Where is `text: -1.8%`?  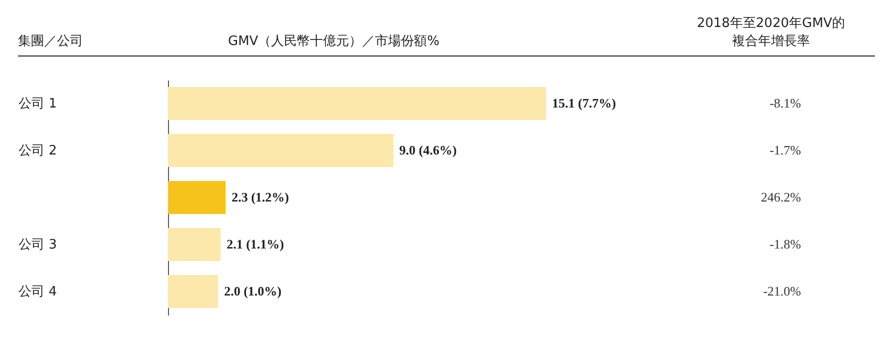 text: -1.8% is located at coordinates (786, 244).